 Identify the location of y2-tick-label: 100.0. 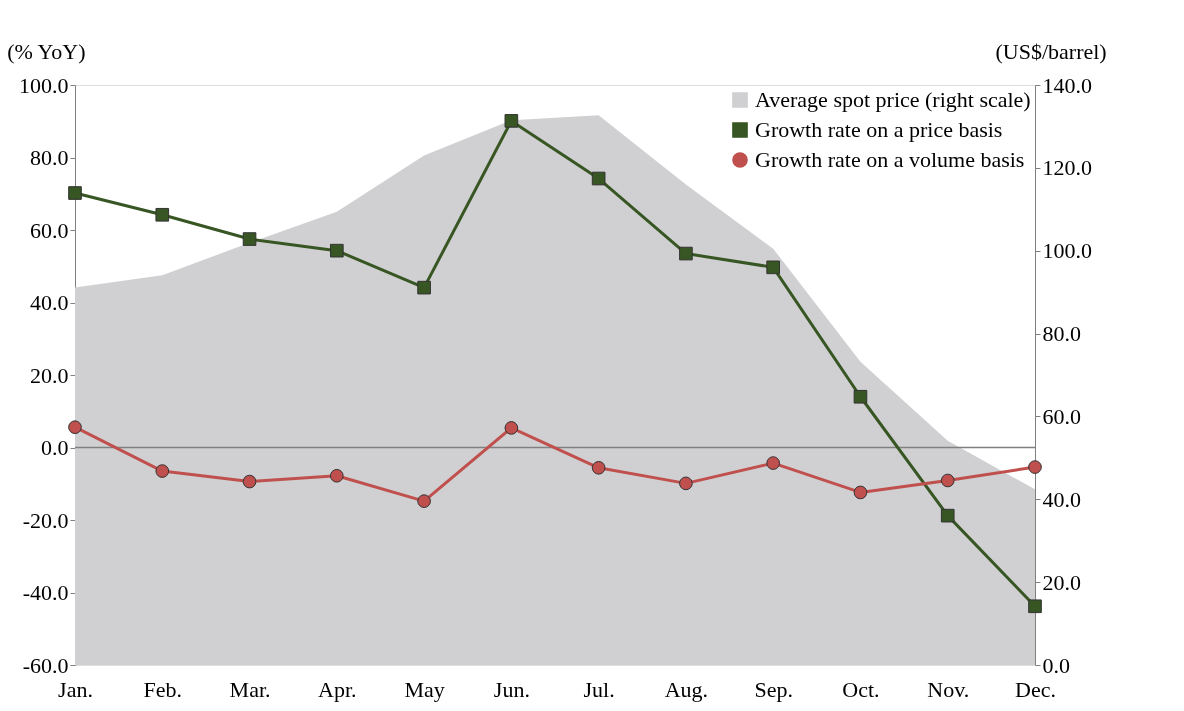
(1067, 251).